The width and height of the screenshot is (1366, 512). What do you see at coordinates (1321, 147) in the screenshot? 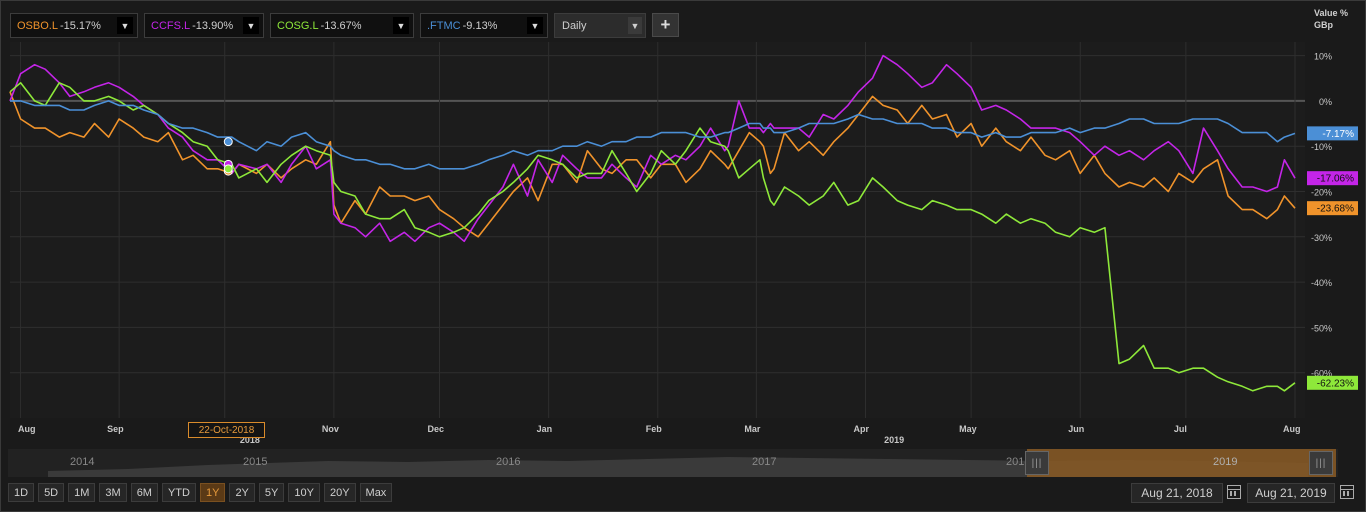
I see `y-tick-label: -10%` at bounding box center [1321, 147].